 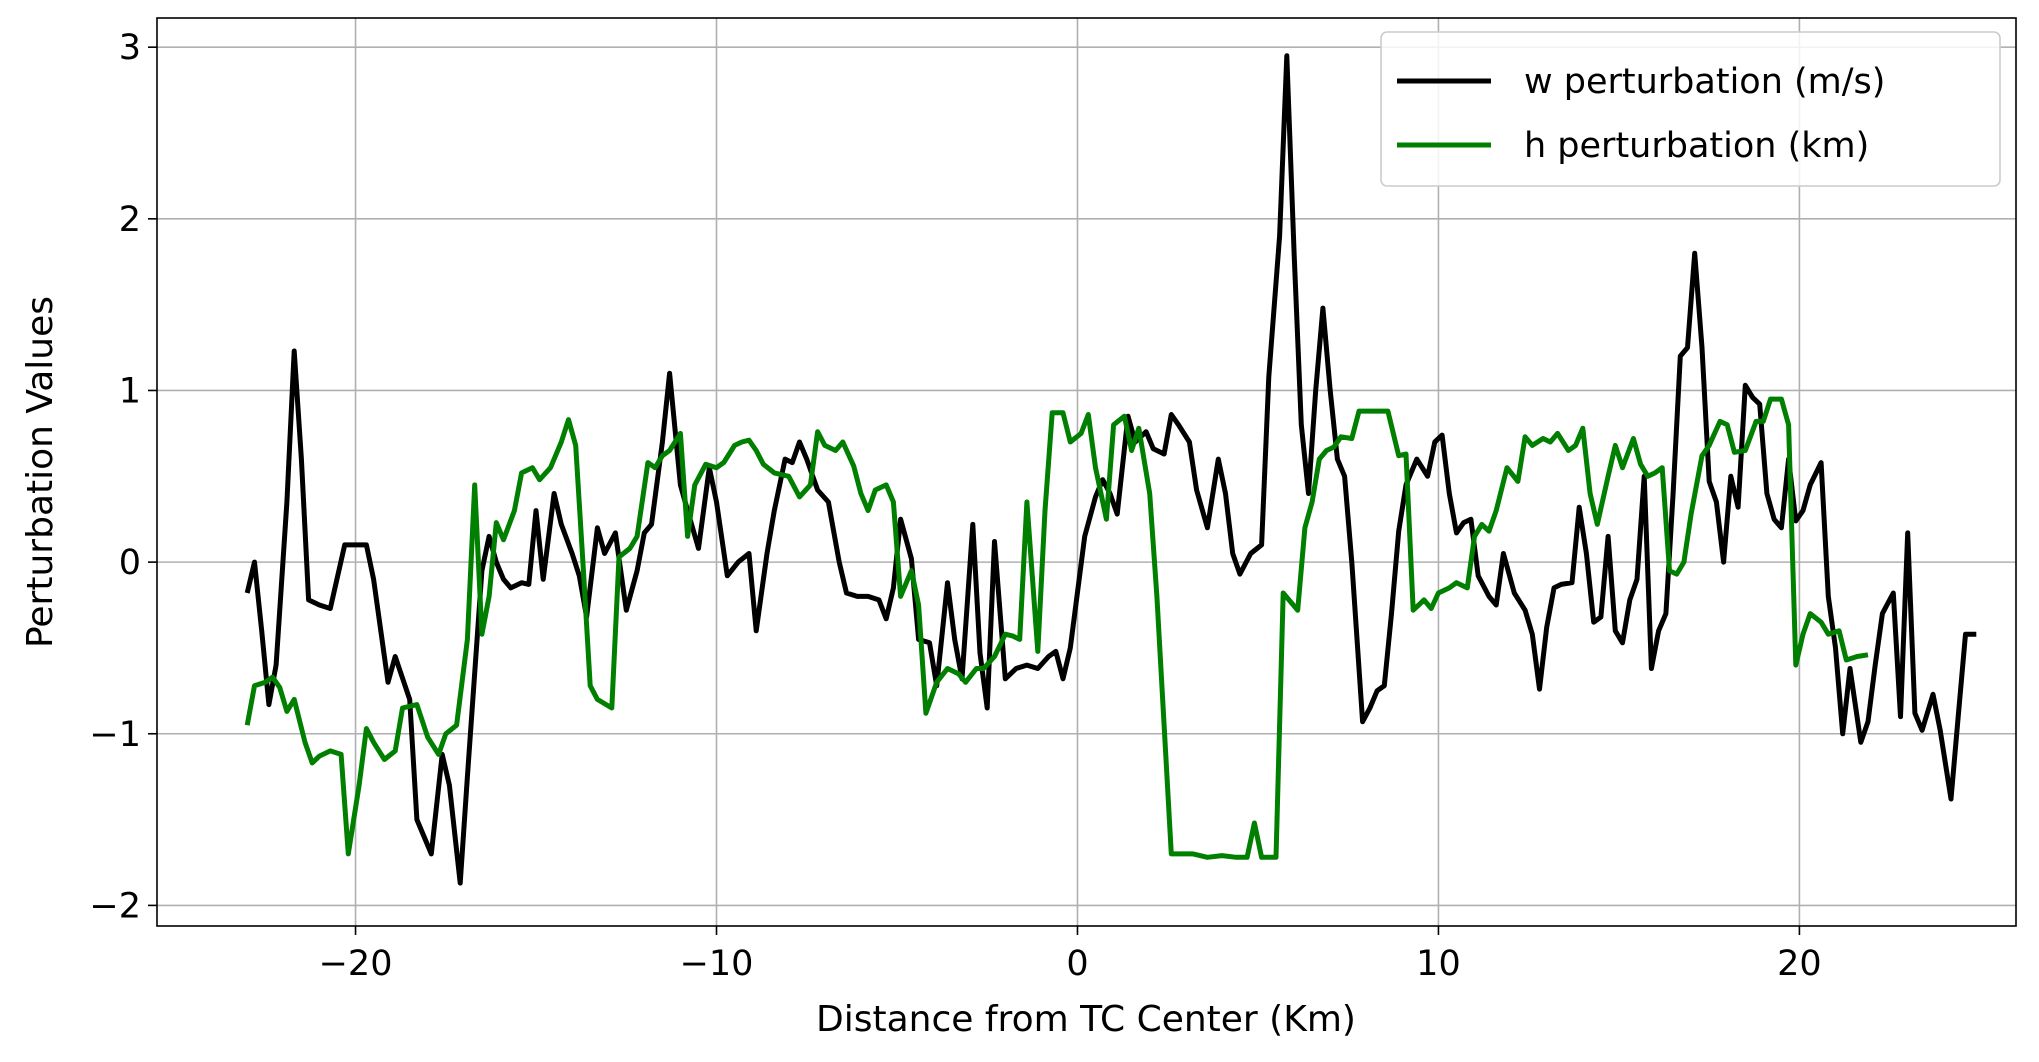 I want to click on legend: w perturbation (m/s) h perturbation (km), so click(x=1690, y=109).